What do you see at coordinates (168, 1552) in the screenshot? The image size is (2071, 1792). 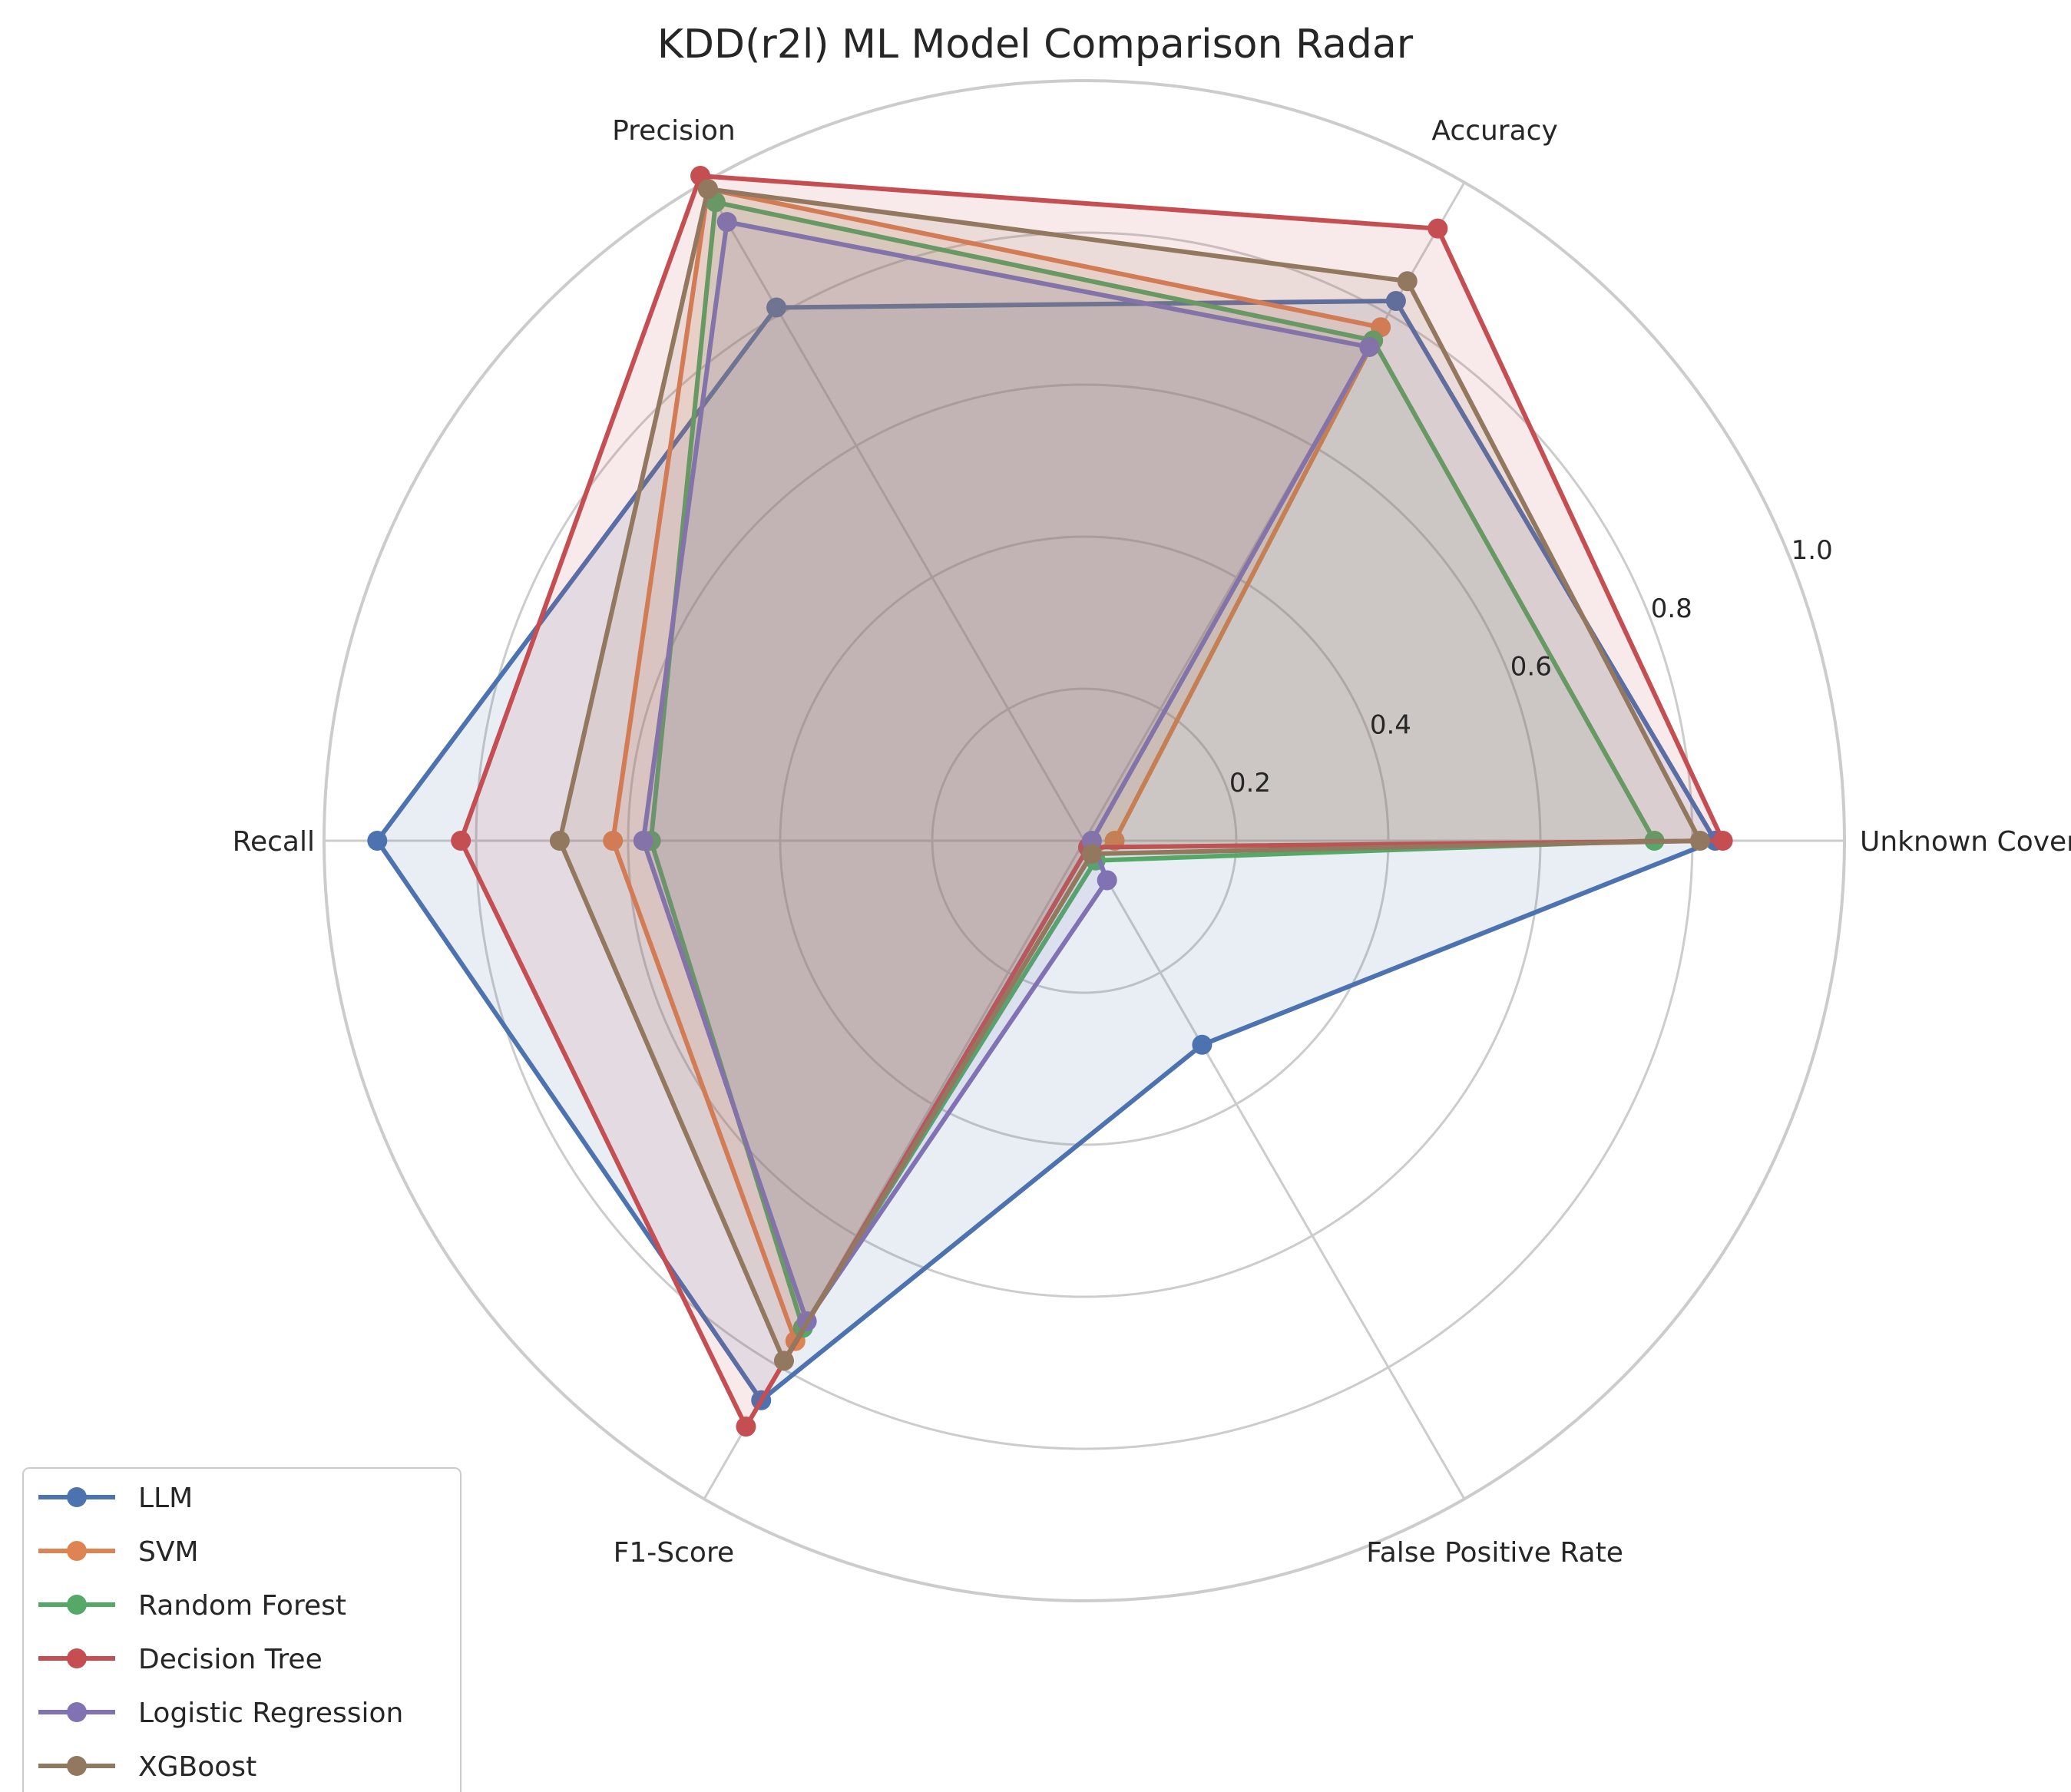 I see `legend-label-1: SVM` at bounding box center [168, 1552].